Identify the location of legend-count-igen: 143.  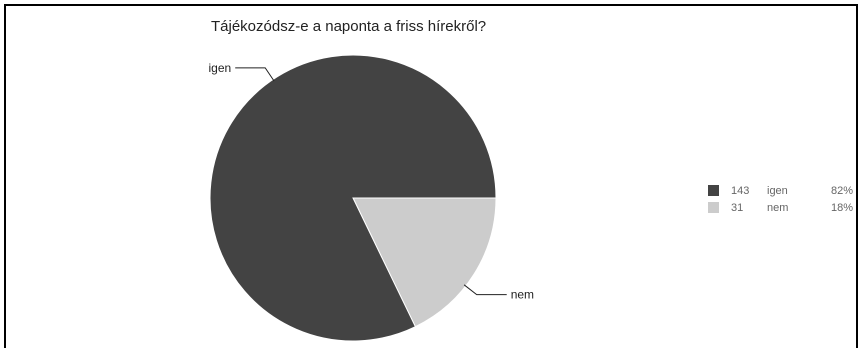
(740, 190).